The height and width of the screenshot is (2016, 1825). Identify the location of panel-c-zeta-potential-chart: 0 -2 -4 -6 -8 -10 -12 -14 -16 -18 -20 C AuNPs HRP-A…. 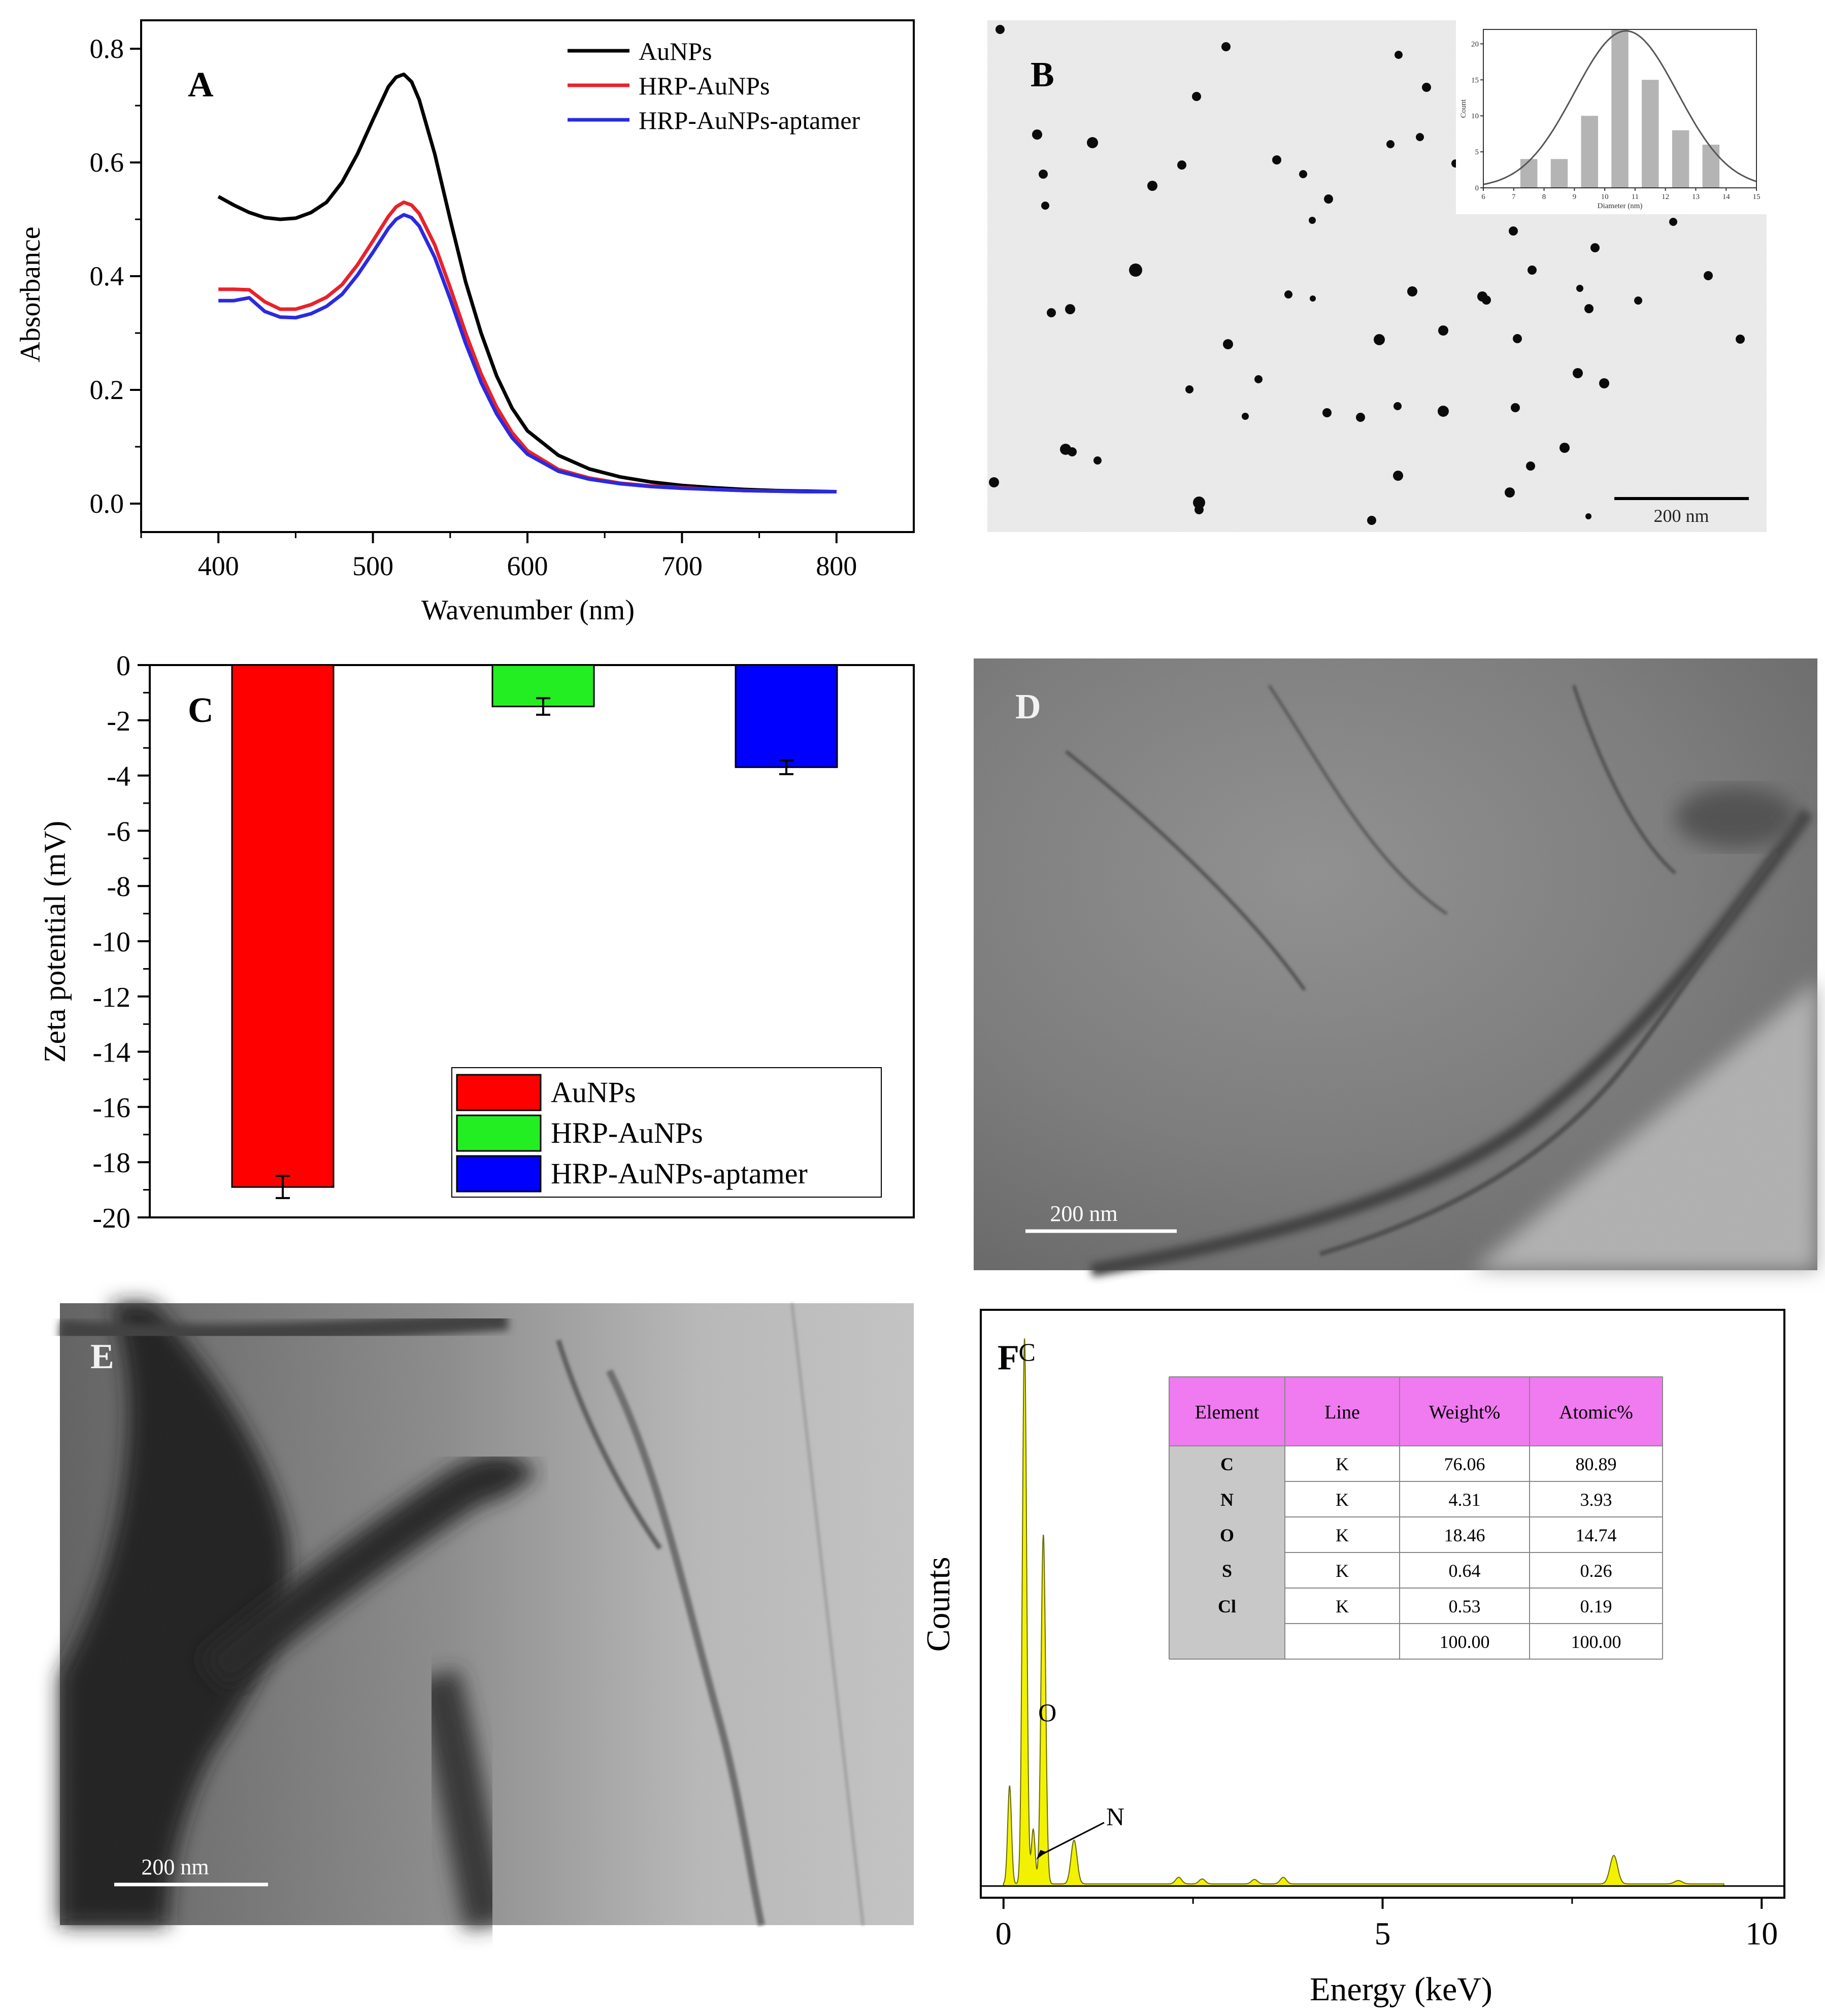
(476, 942).